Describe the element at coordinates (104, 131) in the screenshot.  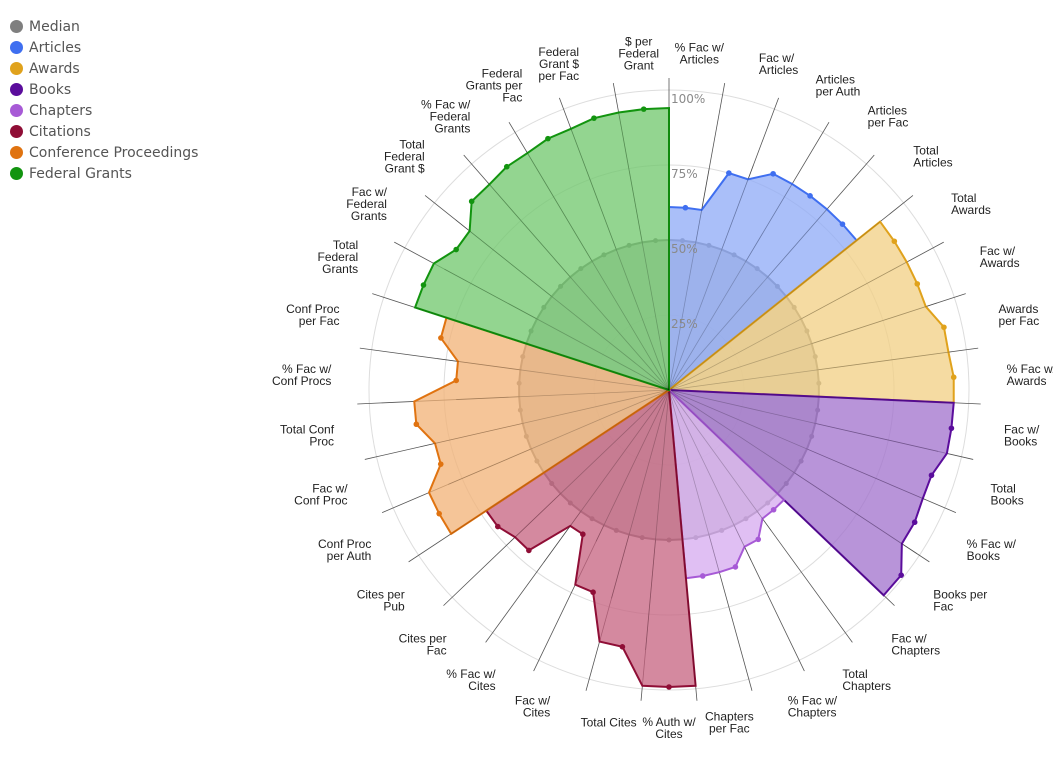
I see `legend-item-citations: Citations` at that location.